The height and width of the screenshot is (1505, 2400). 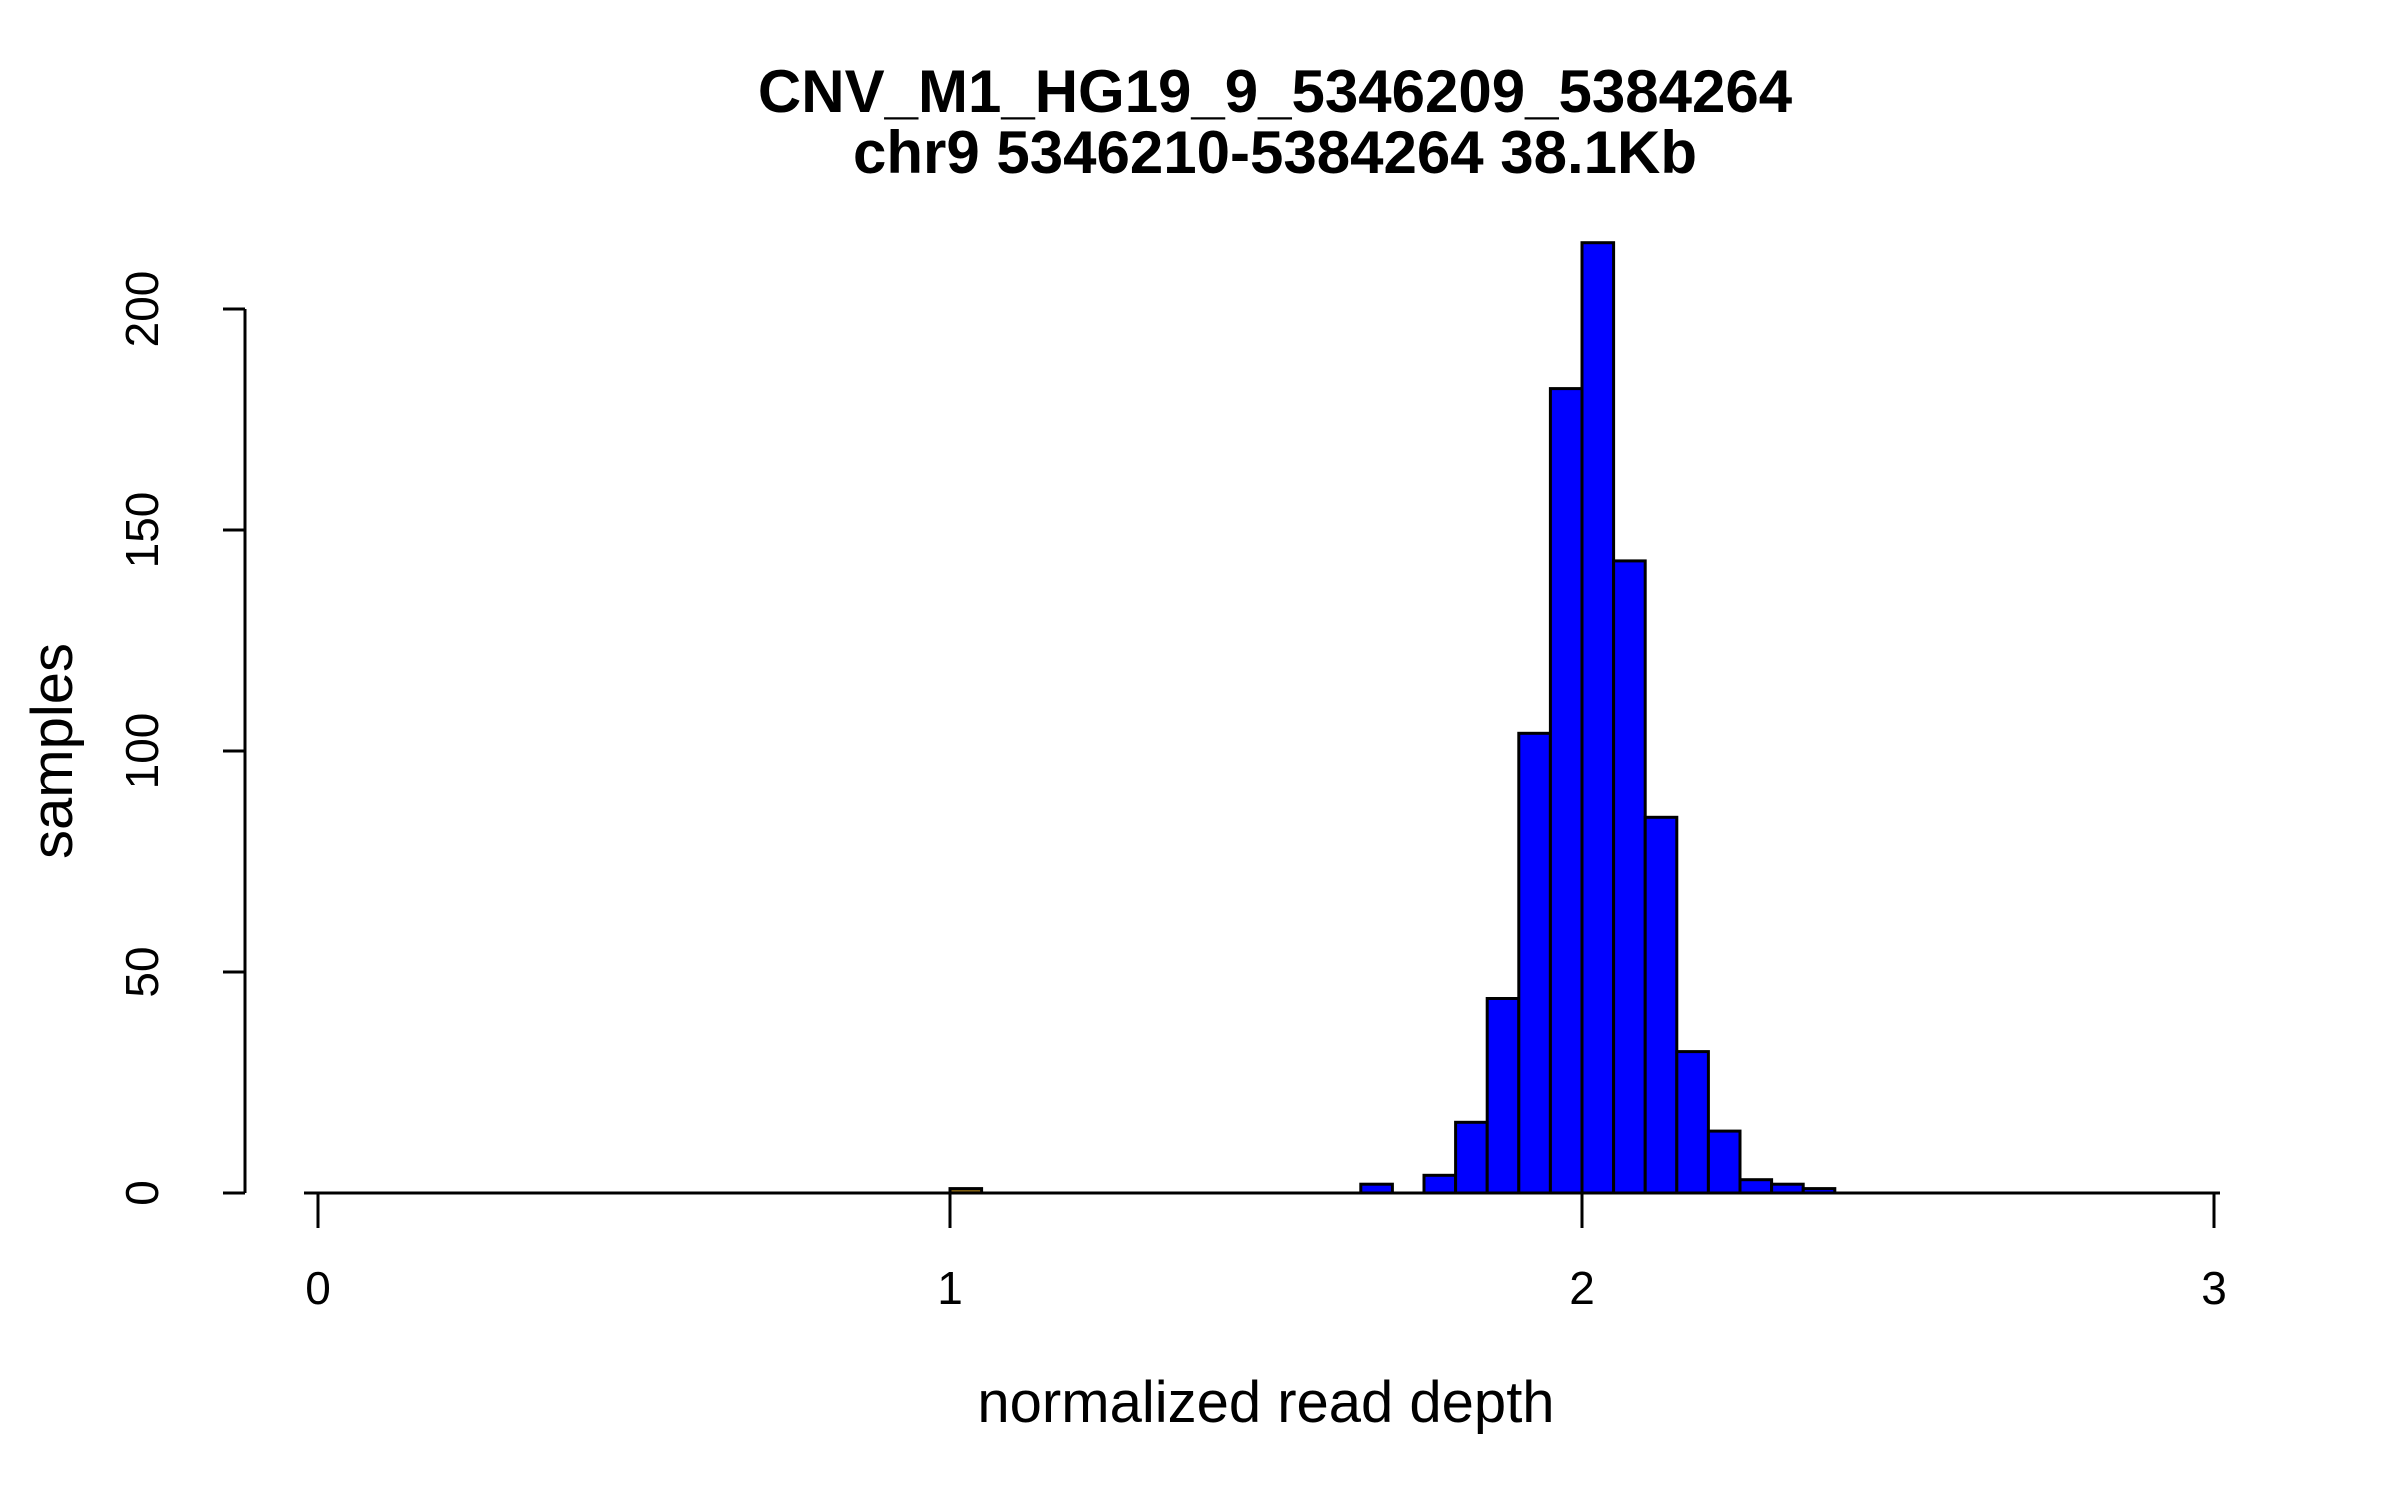 I want to click on y-axis-title: samples, so click(x=52, y=751).